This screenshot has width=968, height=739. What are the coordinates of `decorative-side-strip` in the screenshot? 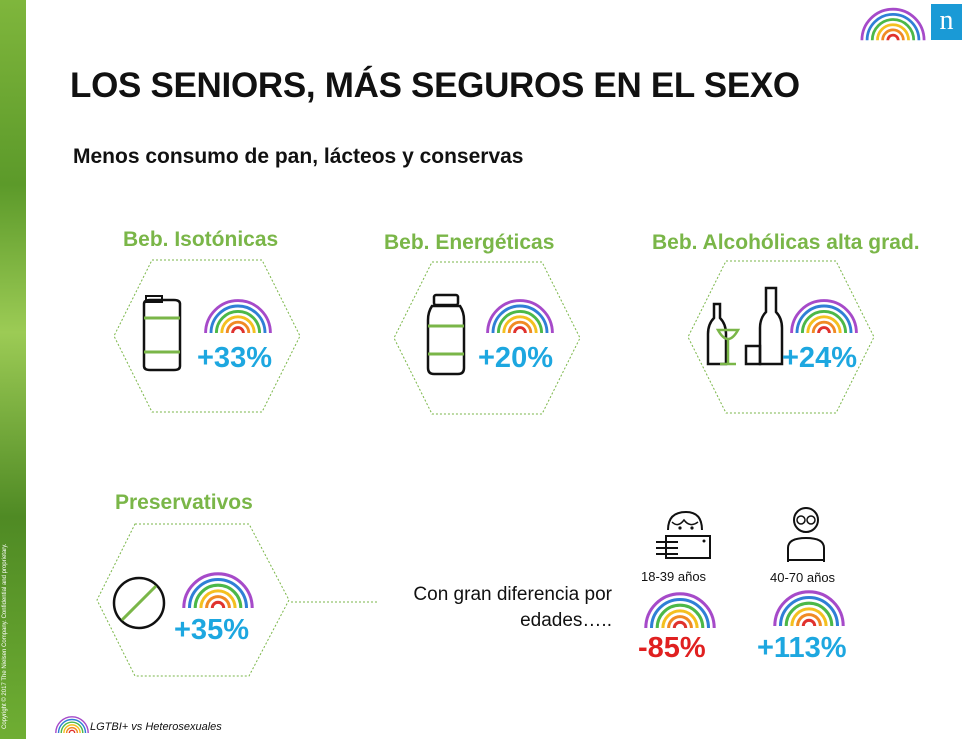 It's located at (13, 369).